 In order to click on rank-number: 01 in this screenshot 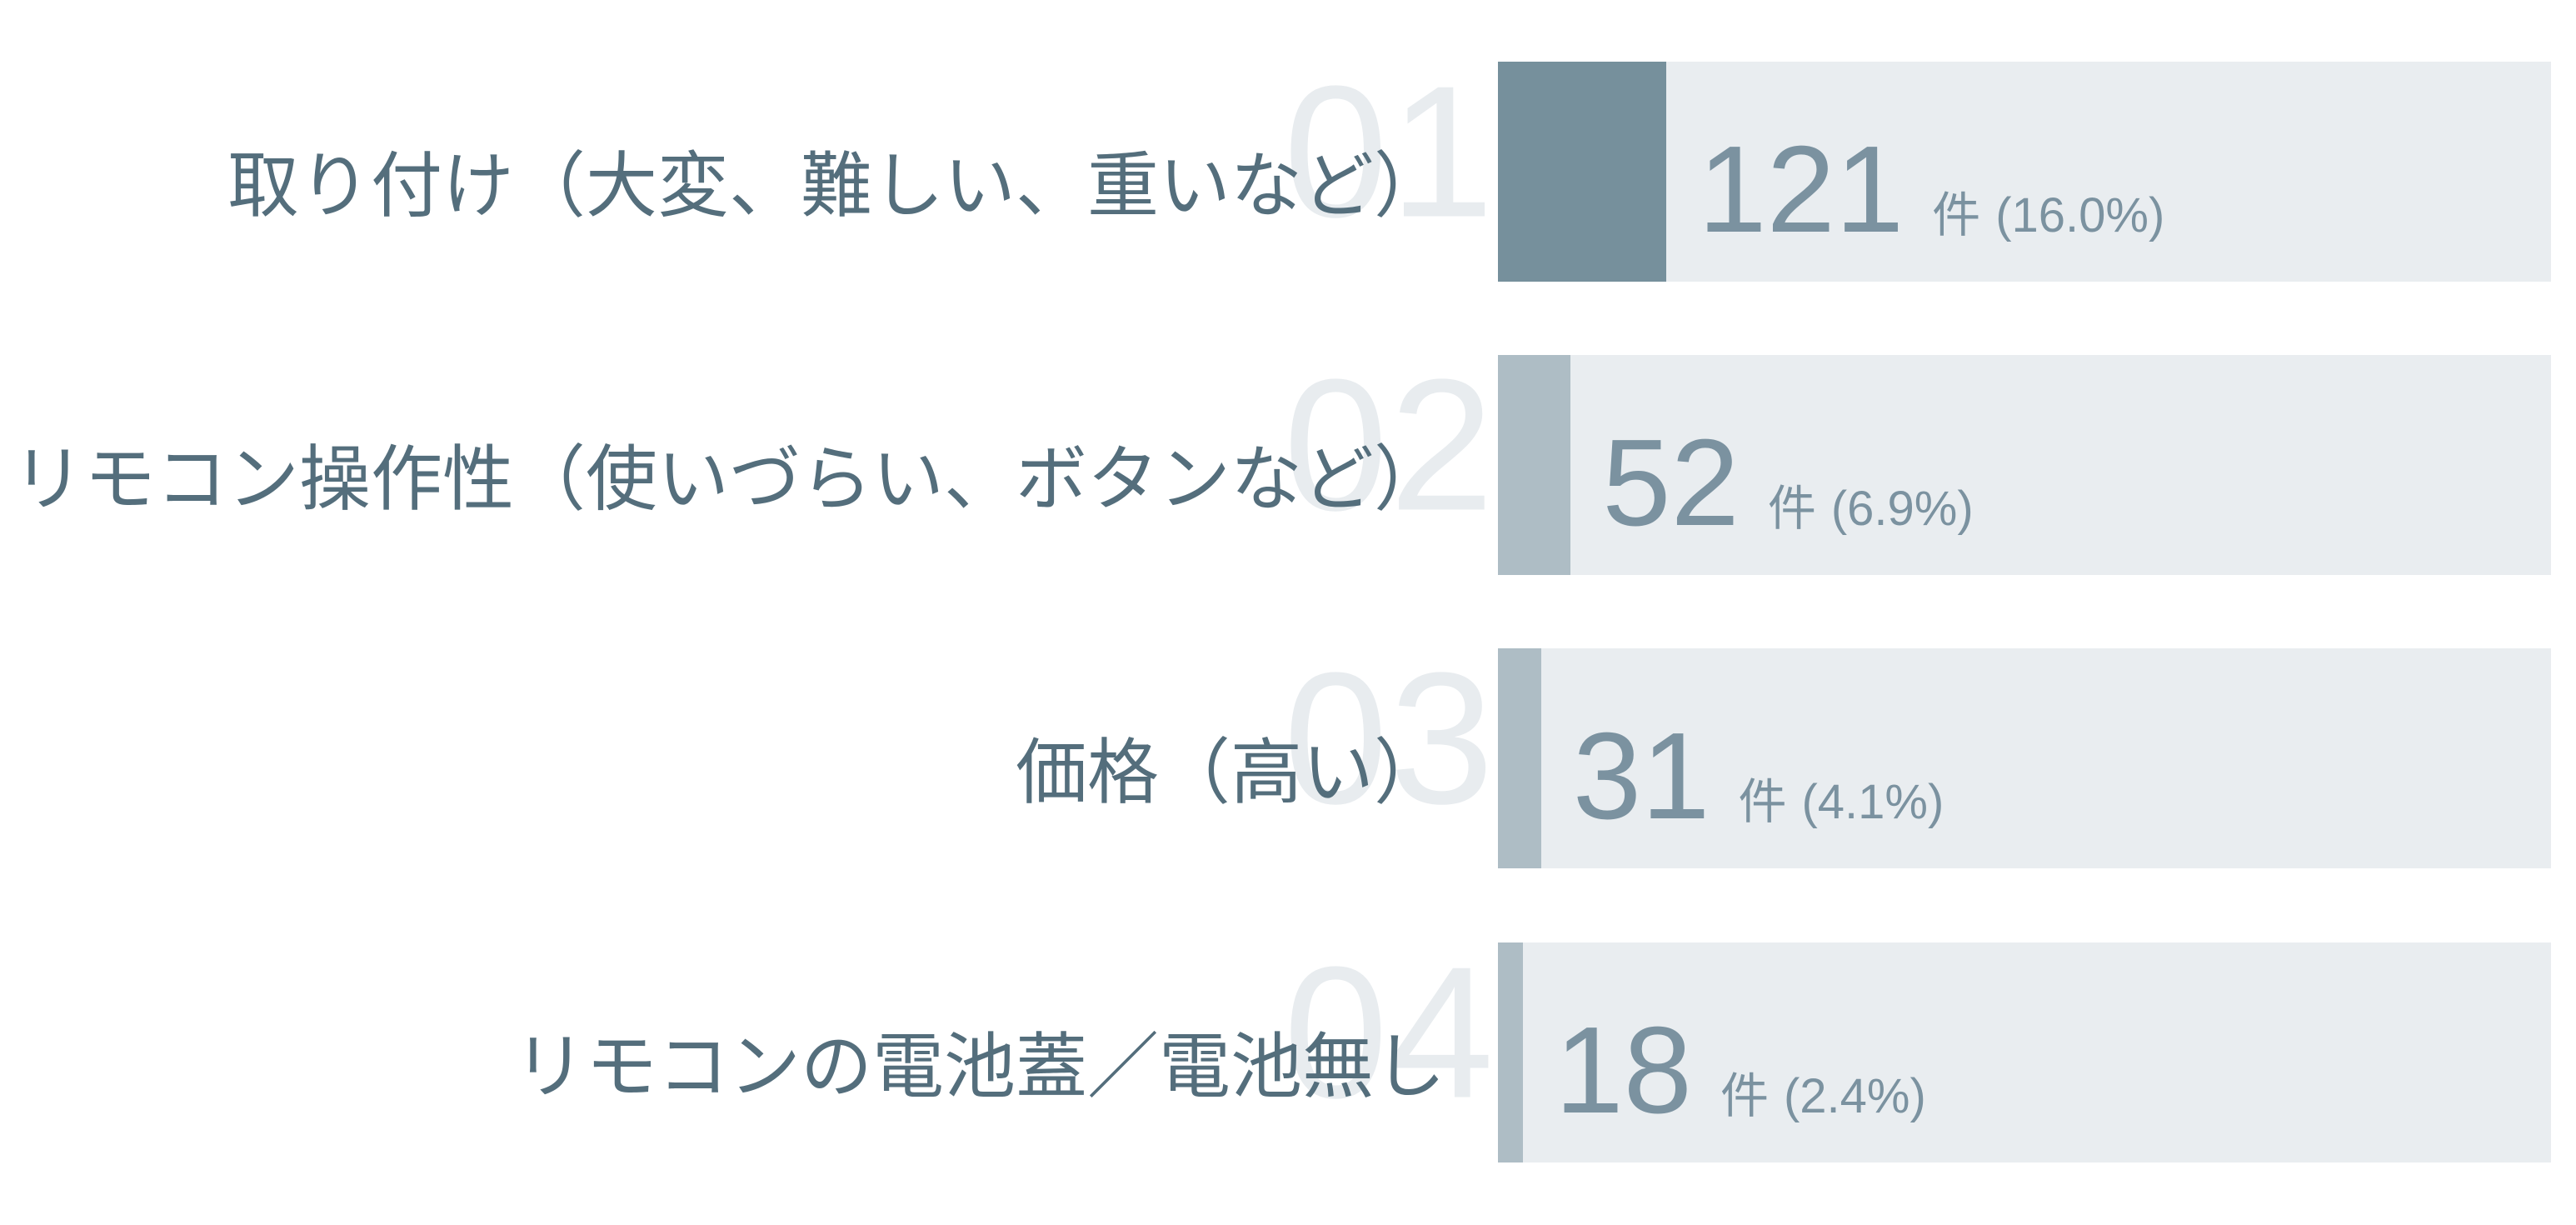, I will do `click(1389, 151)`.